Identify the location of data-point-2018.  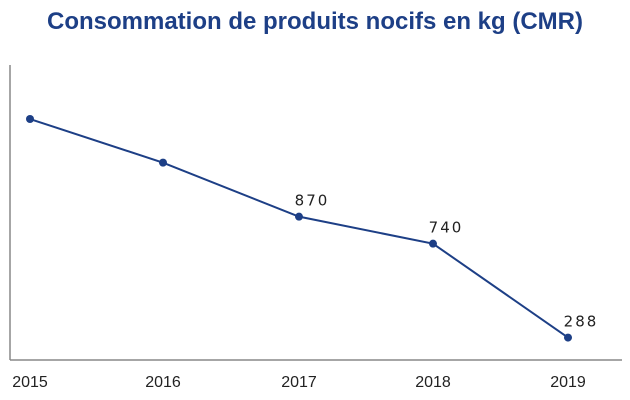
(433, 243).